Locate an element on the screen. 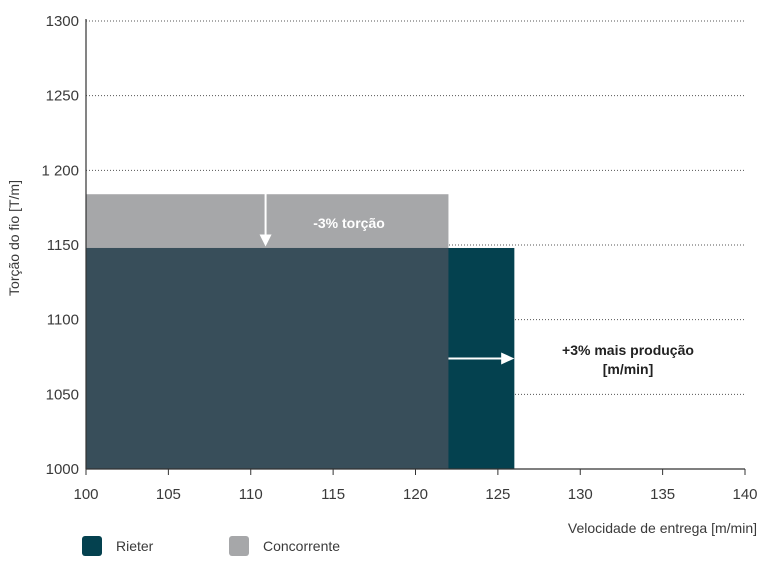 The image size is (761, 561). torsion-arrow-head is located at coordinates (265, 240).